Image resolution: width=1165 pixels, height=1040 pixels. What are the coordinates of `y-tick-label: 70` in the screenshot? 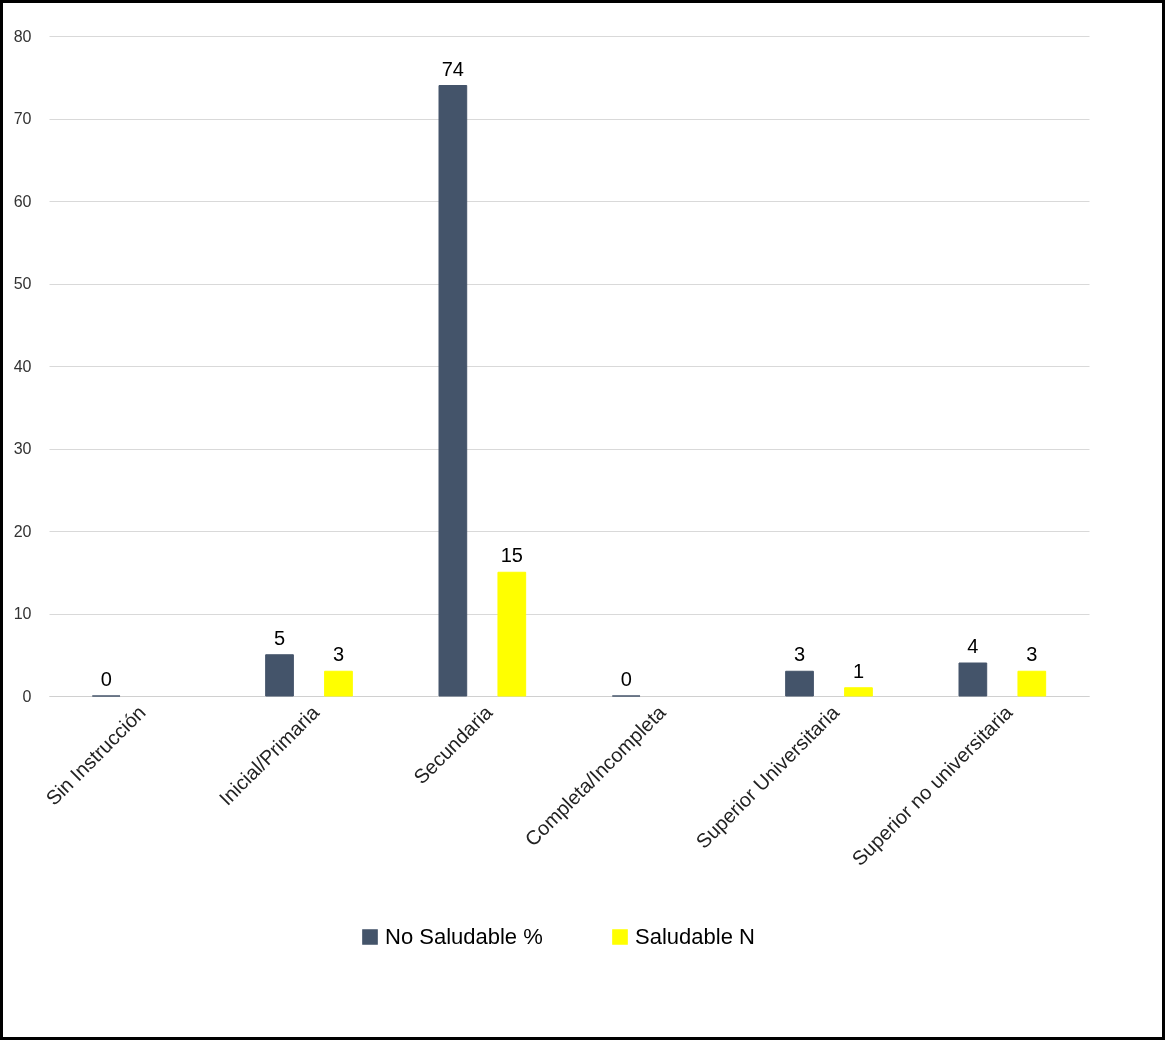 It's located at (22, 118).